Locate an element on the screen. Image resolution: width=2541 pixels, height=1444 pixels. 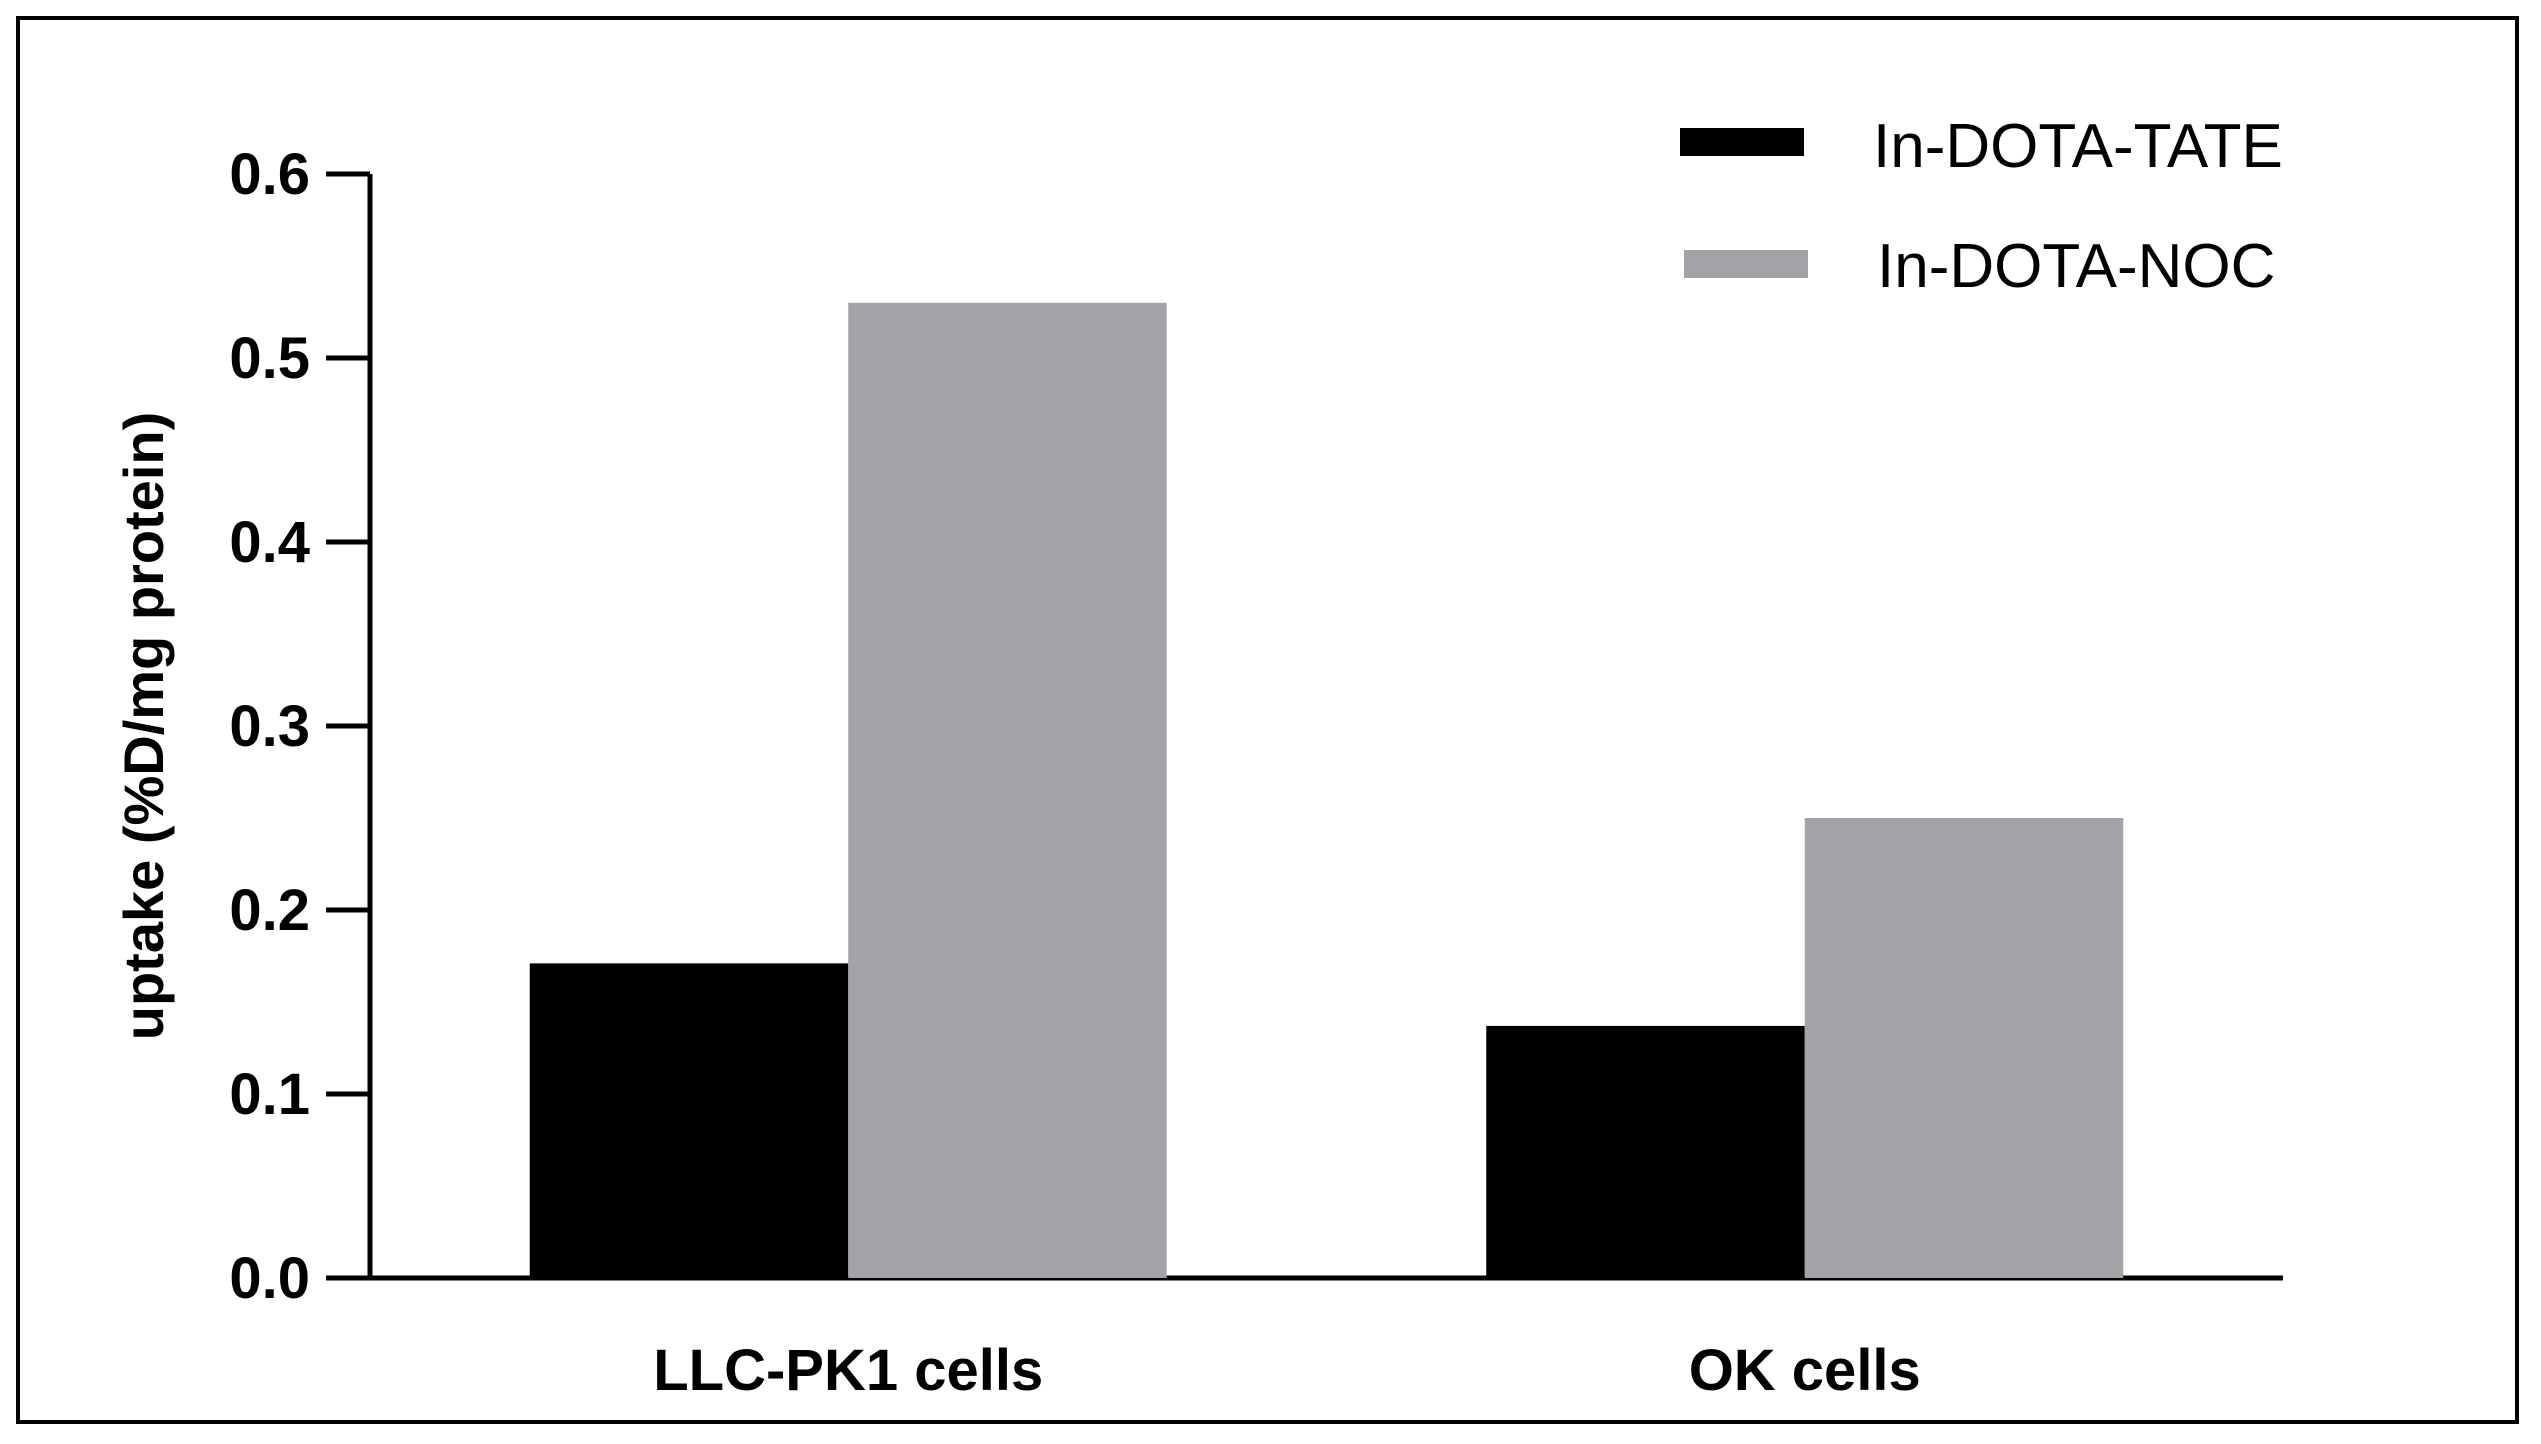
x-category-label: LLC-PK1 cells is located at coordinates (848, 1370).